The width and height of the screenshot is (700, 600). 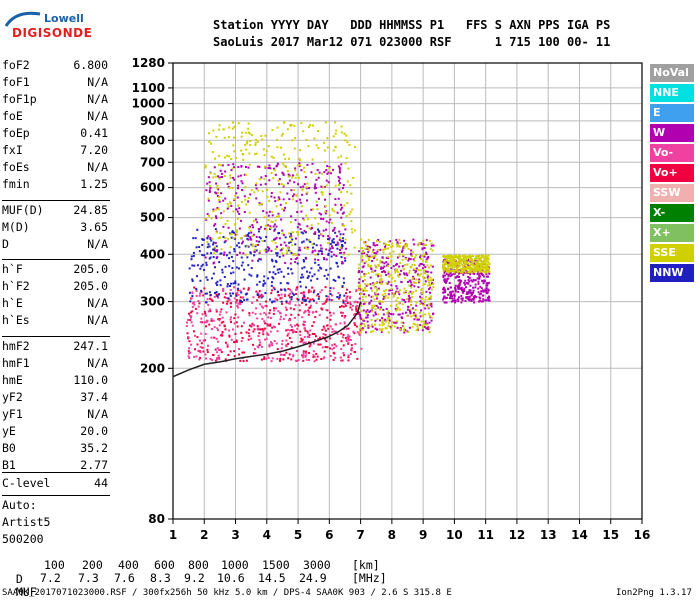 I want to click on legend-item-w: W, so click(x=672, y=133).